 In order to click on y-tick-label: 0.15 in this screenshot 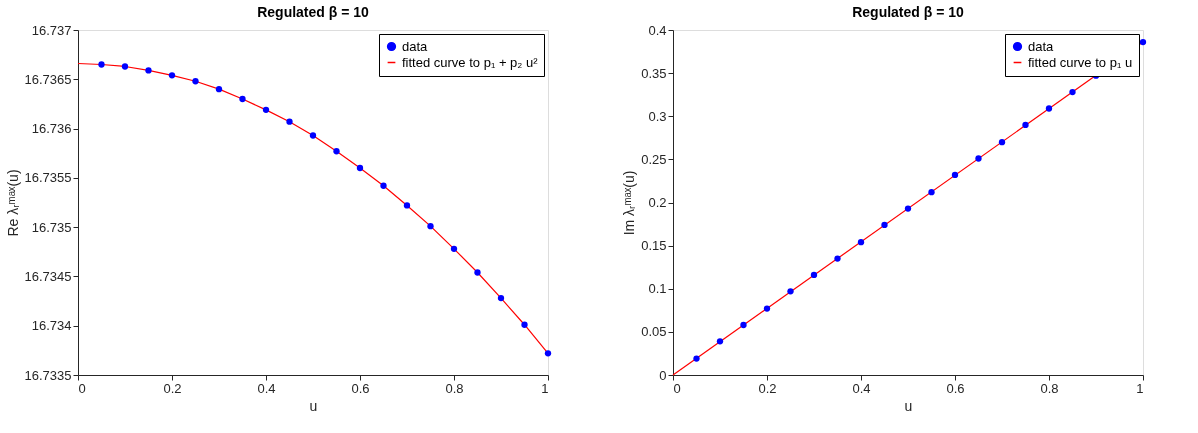, I will do `click(654, 246)`.